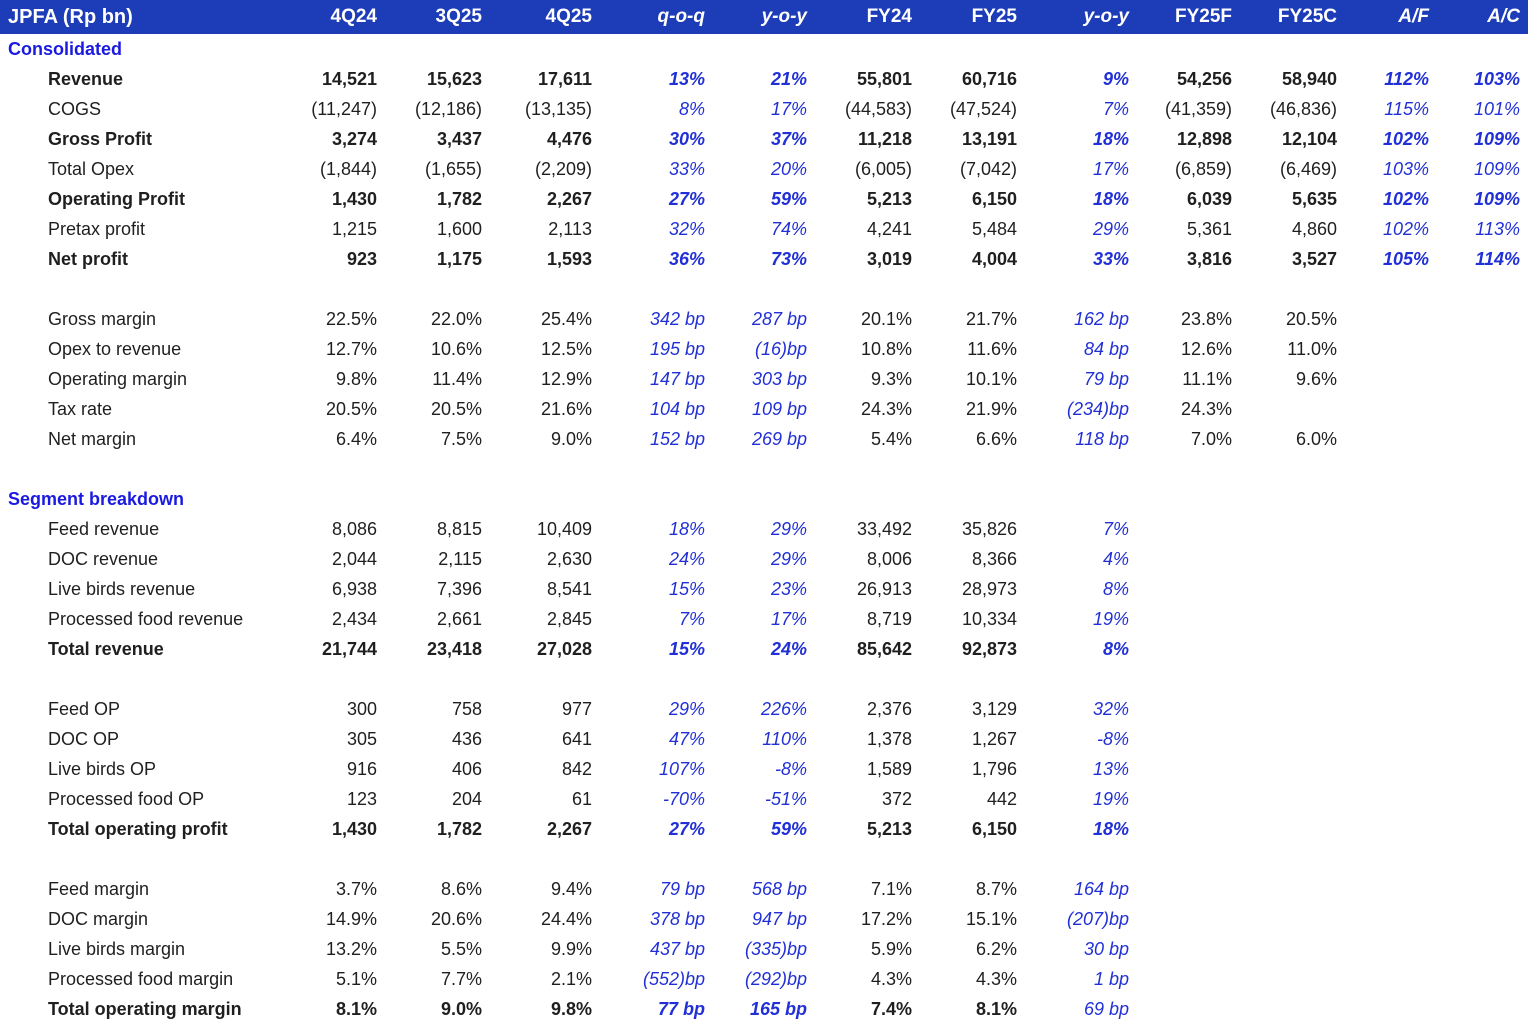 The image size is (1528, 1024). Describe the element at coordinates (456, 348) in the screenshot. I see `cell: 10.6%` at that location.